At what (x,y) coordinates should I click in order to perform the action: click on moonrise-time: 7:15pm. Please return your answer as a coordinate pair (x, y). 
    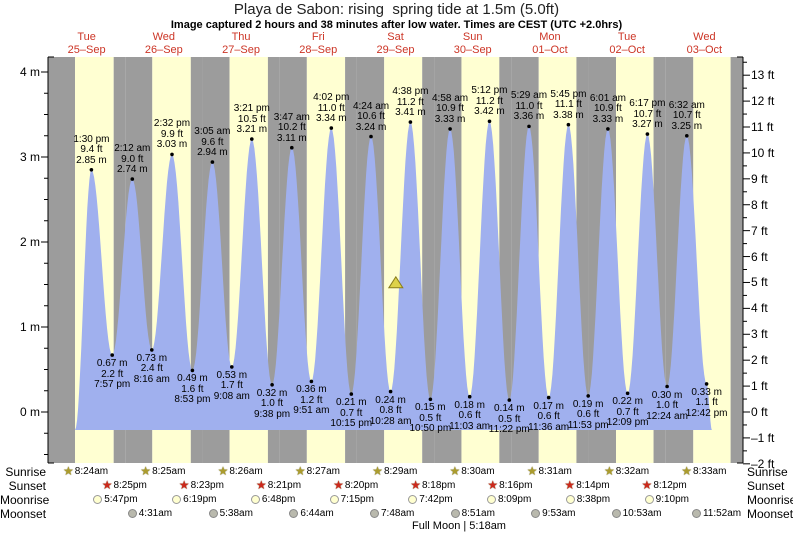
    Looking at the image, I should click on (357, 499).